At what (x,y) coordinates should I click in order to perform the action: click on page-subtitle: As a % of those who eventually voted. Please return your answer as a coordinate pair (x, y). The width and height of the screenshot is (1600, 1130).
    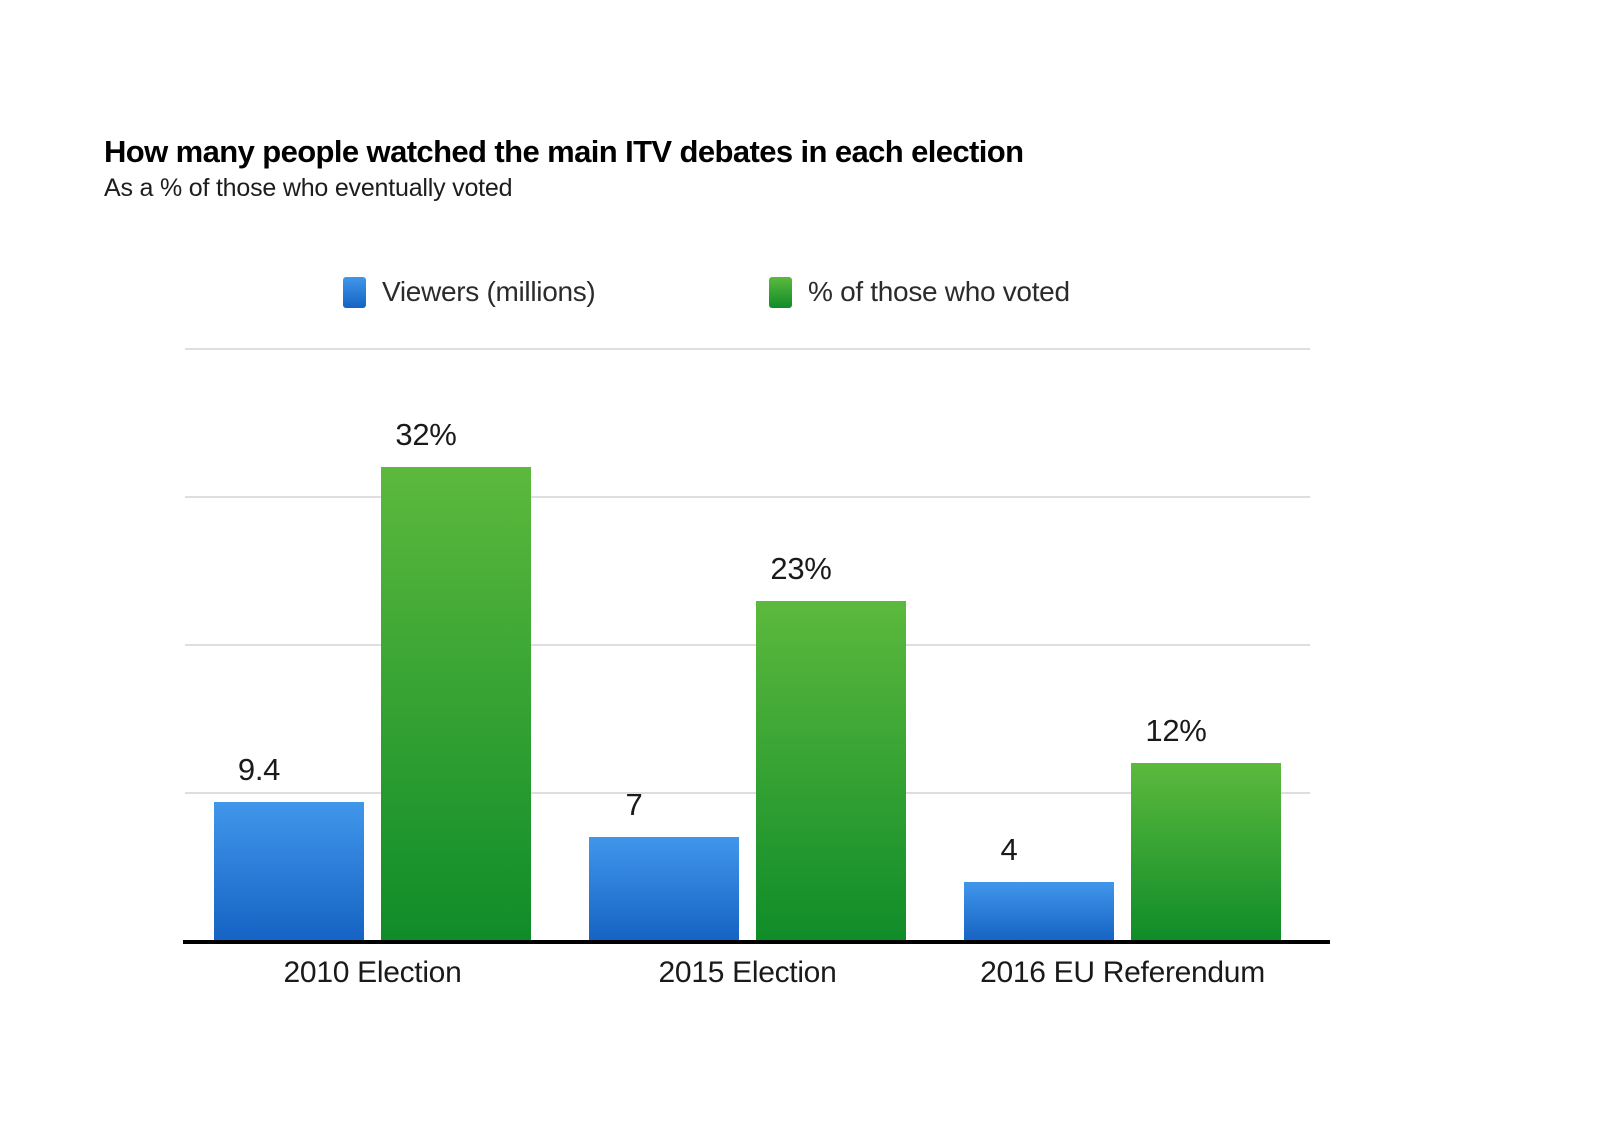
    Looking at the image, I should click on (308, 188).